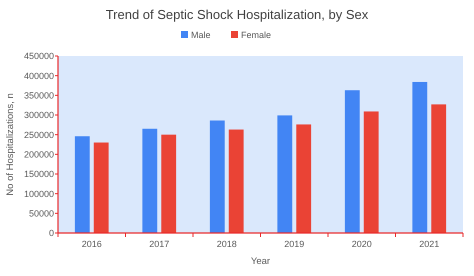 Image resolution: width=474 pixels, height=276 pixels. Describe the element at coordinates (39, 75) in the screenshot. I see `y-tick-label: 400000` at that location.